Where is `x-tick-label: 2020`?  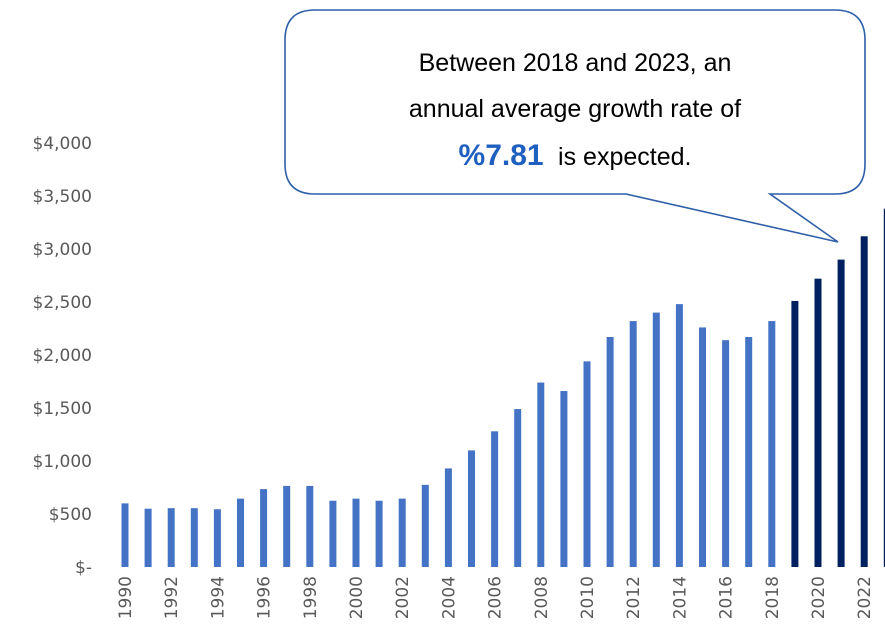 x-tick-label: 2020 is located at coordinates (819, 597).